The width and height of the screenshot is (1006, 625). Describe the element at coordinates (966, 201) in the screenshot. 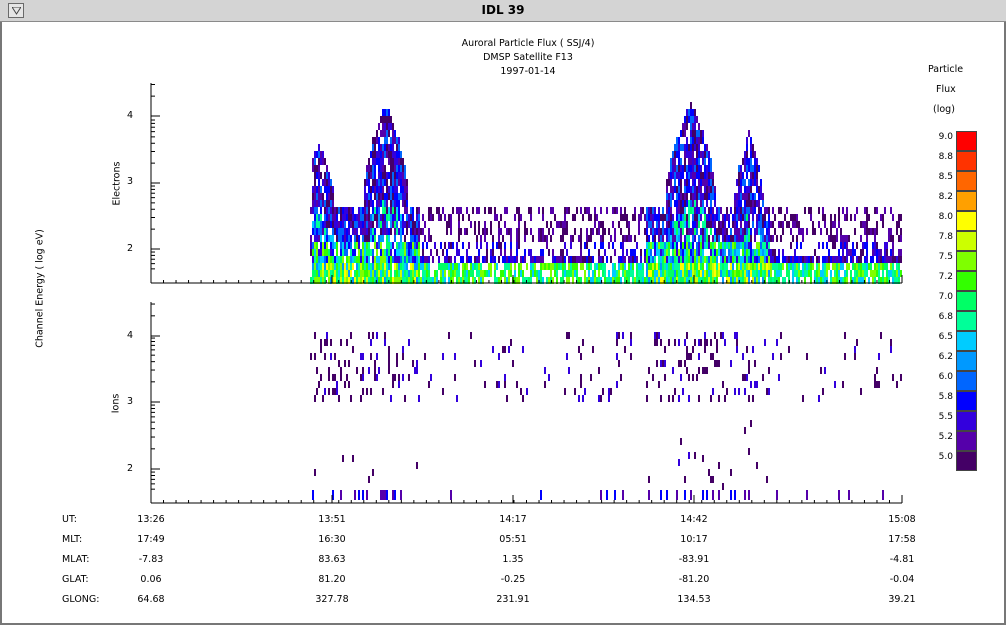

I see `legend-swatch` at that location.